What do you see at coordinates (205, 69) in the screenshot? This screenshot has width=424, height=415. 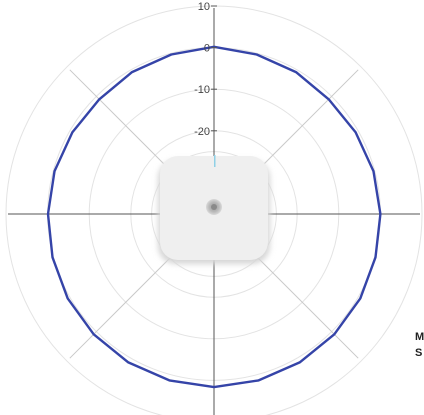 I see `radial-tick-labels: 10 0 -10 -20` at bounding box center [205, 69].